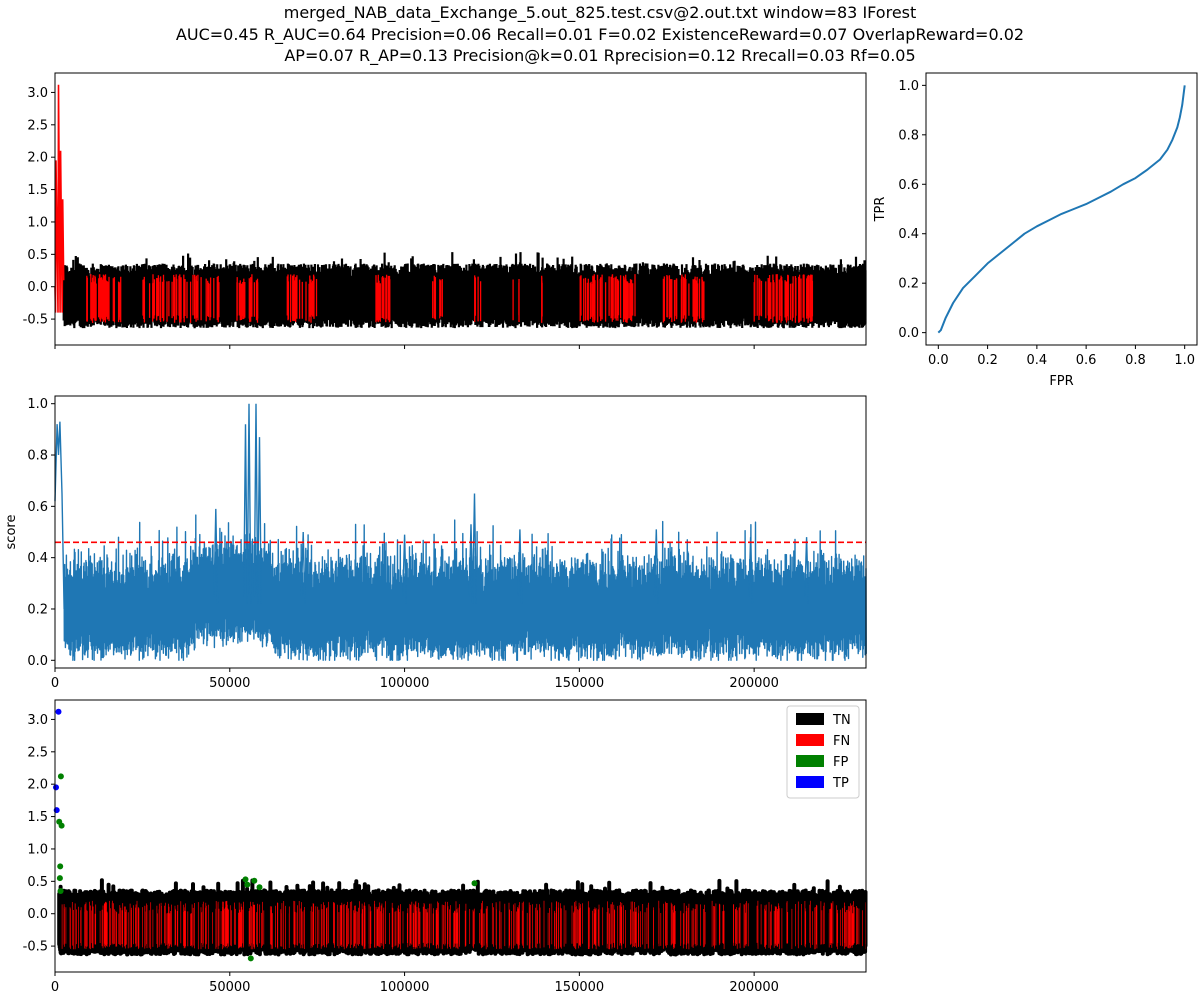  Describe the element at coordinates (840, 783) in the screenshot. I see `legend-label-tp: TP` at that location.